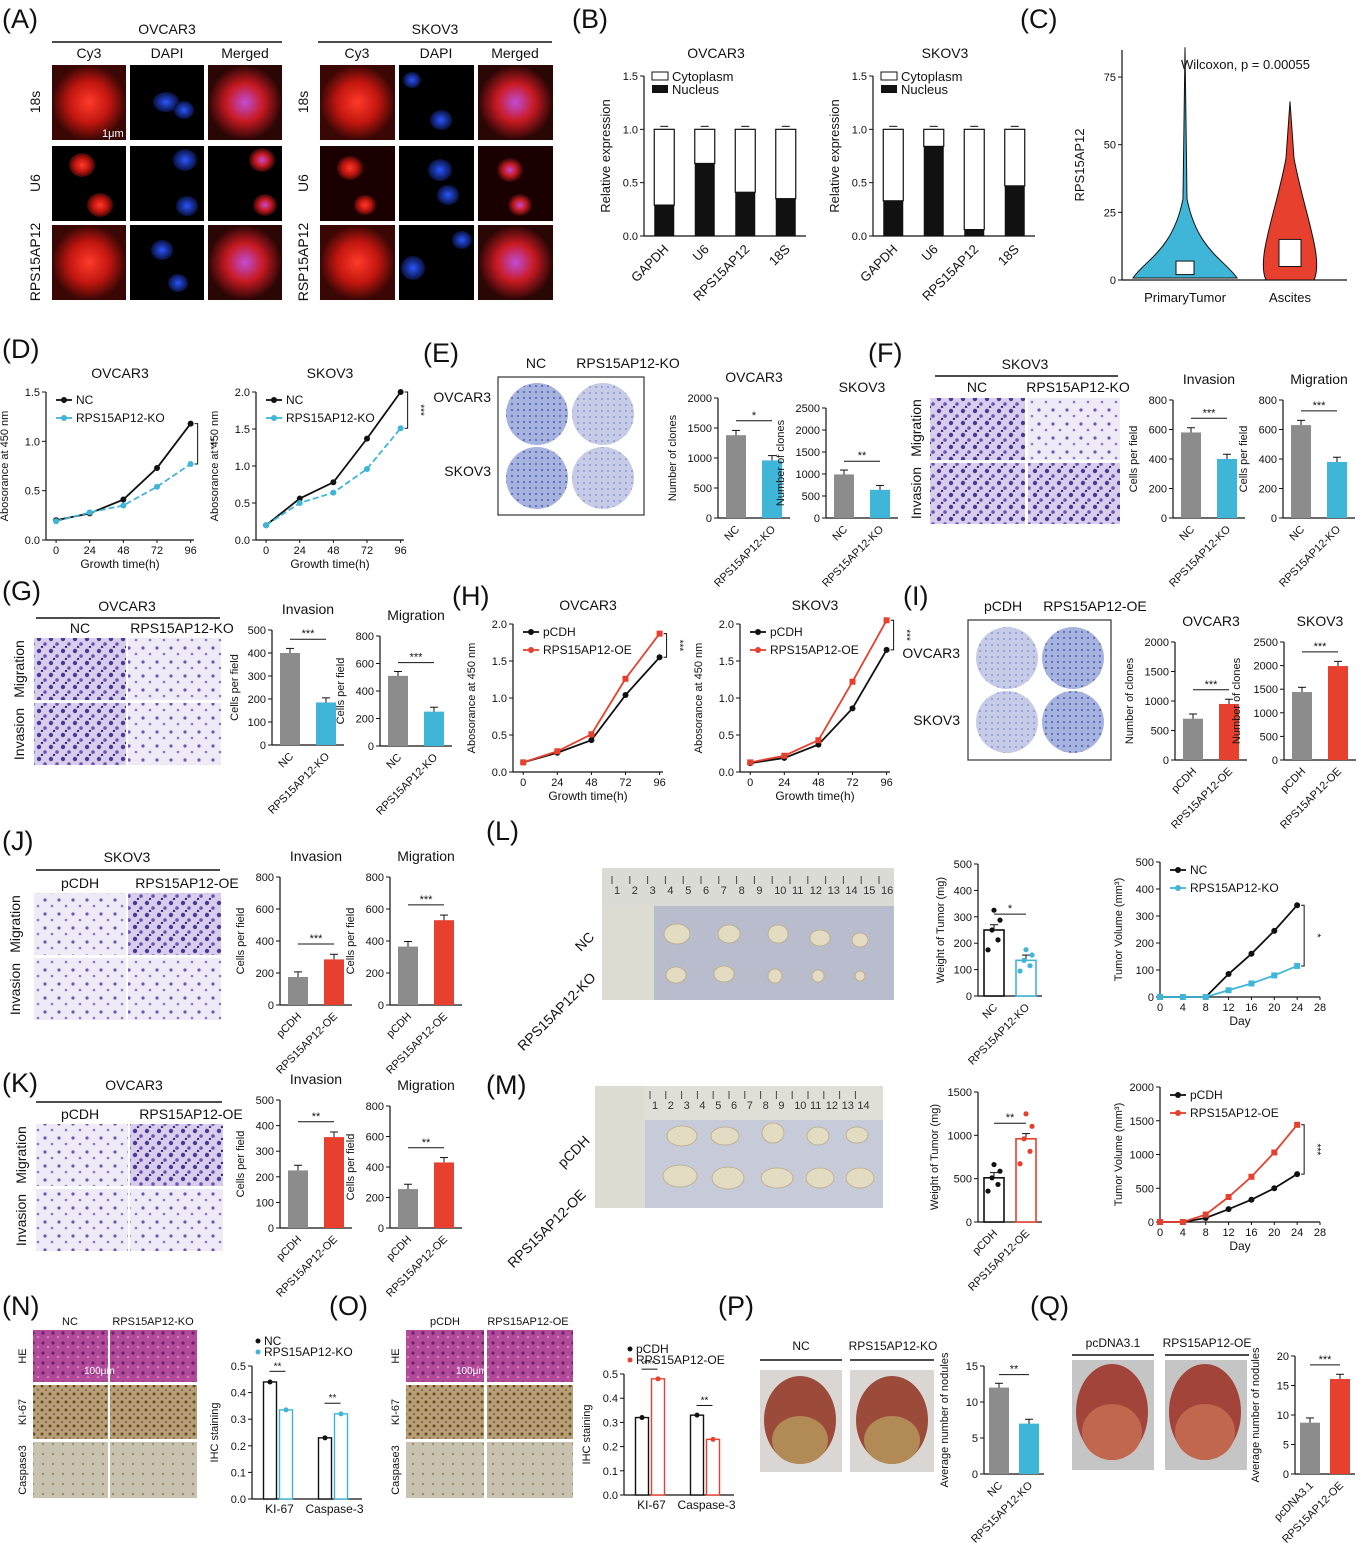 This screenshot has height=1548, width=1367. What do you see at coordinates (1169, 1343) in the screenshot?
I see `panel-q-text: pcDNA3.1 RPS15AP12-OE` at bounding box center [1169, 1343].